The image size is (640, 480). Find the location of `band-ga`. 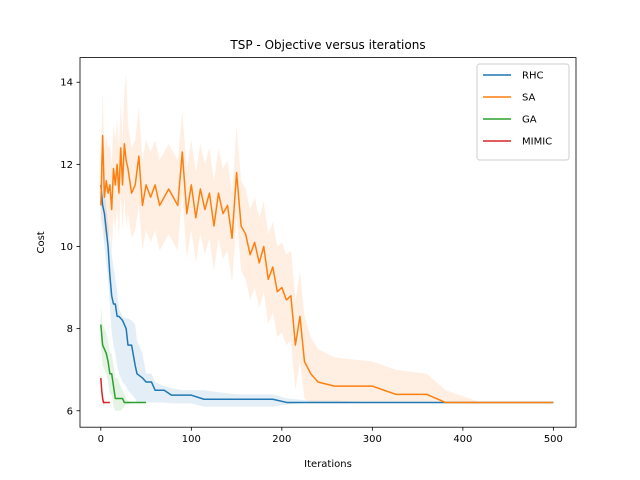

band-ga is located at coordinates (123, 357).